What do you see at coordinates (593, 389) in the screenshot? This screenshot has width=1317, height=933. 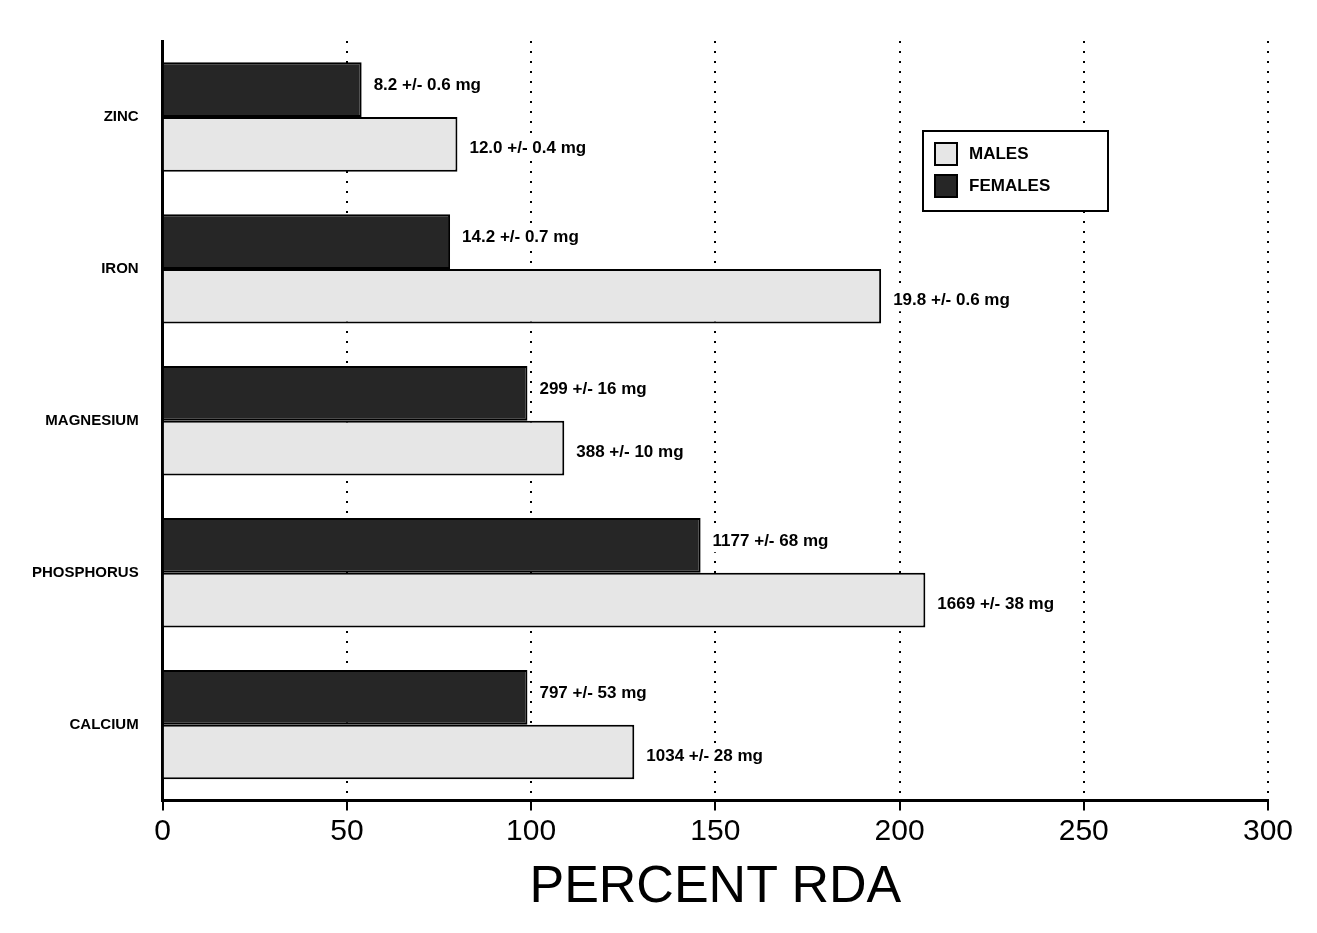 I see `annotation: 299 +/- 16 mg` at bounding box center [593, 389].